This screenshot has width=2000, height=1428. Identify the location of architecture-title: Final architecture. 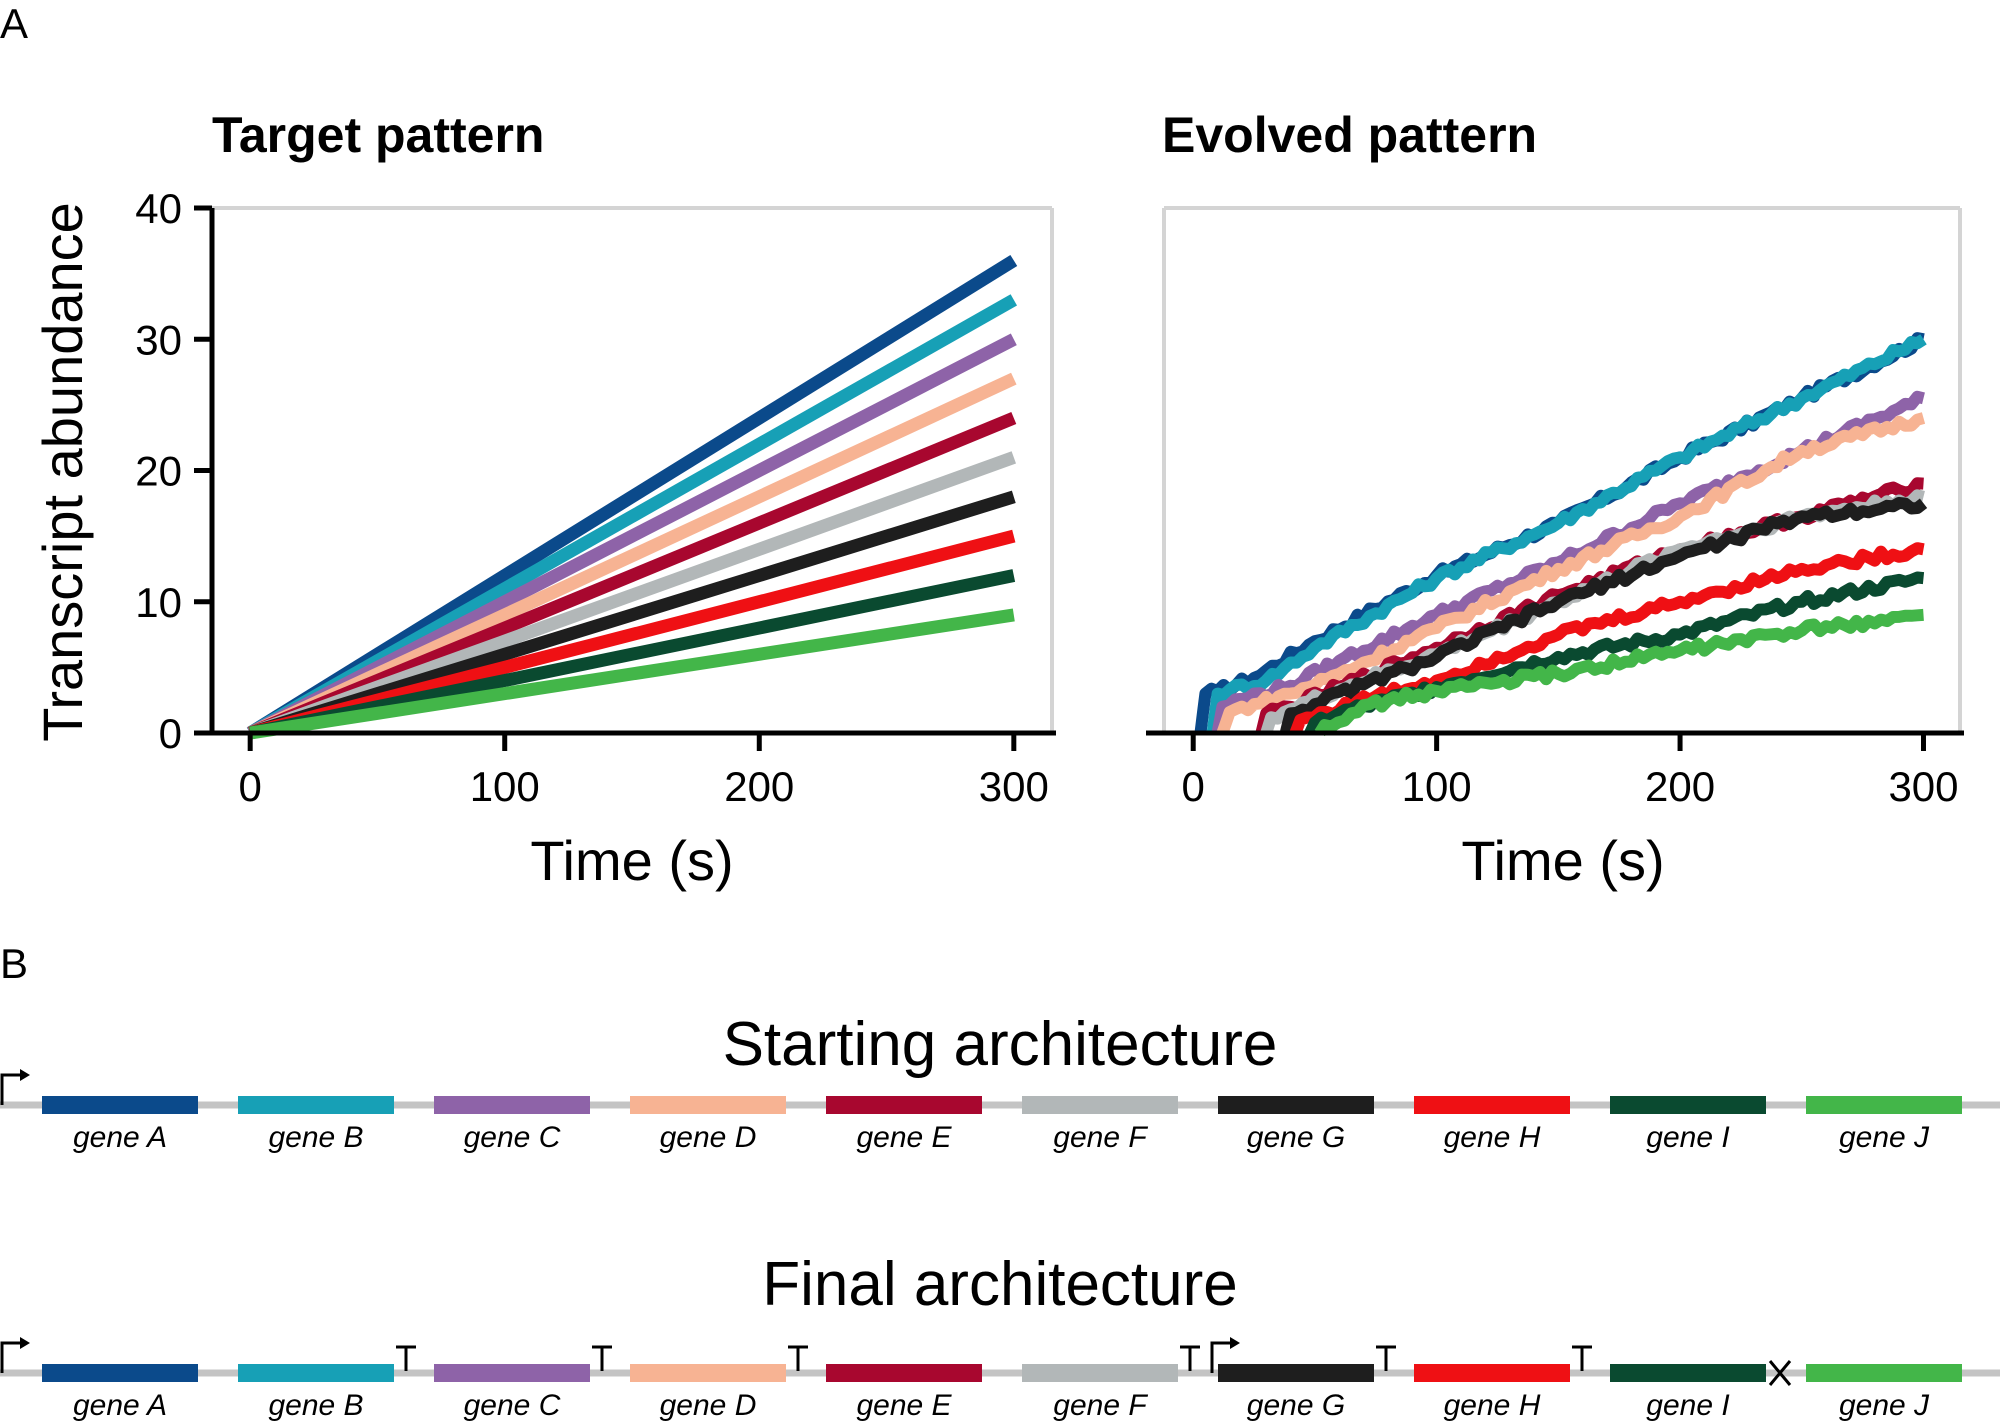
(1000, 1284).